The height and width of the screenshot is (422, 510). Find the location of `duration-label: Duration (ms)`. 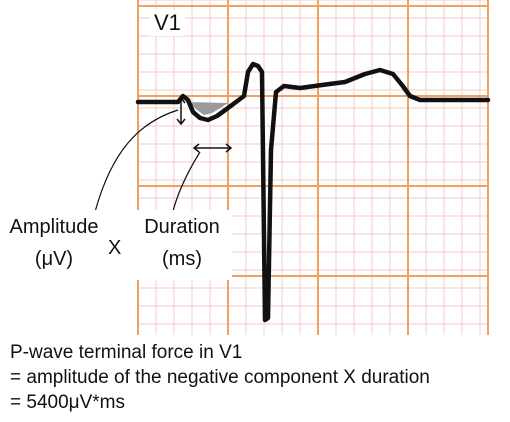

duration-label: Duration (ms) is located at coordinates (182, 245).